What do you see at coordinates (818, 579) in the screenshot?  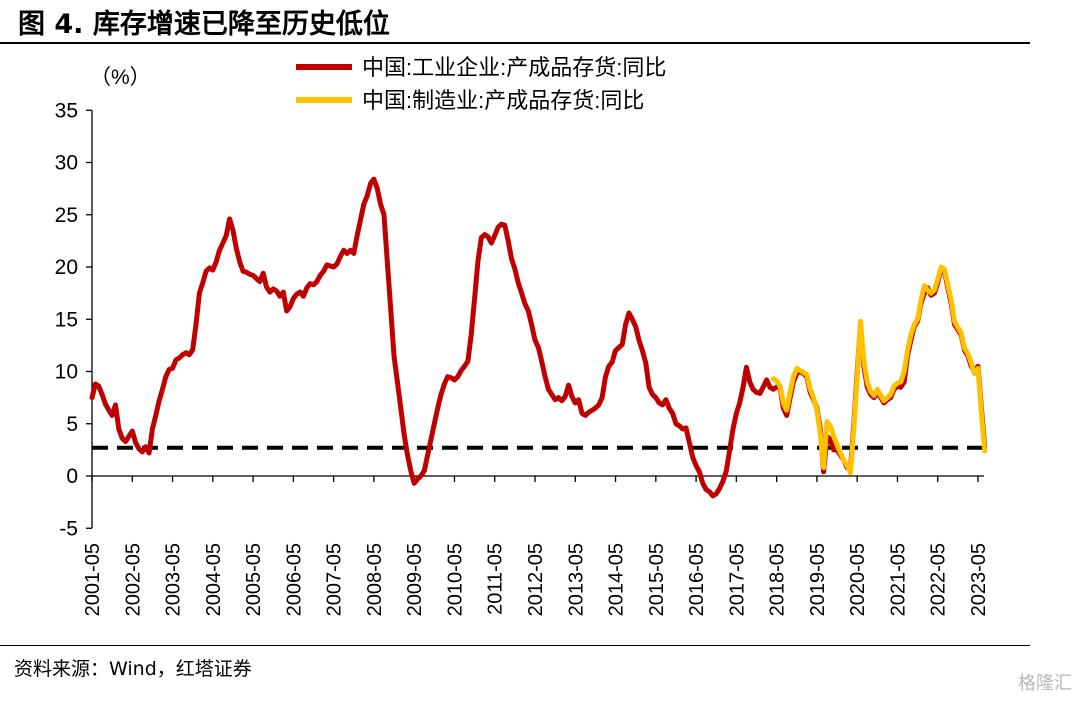 I see `x-tick-label: 2019-05` at bounding box center [818, 579].